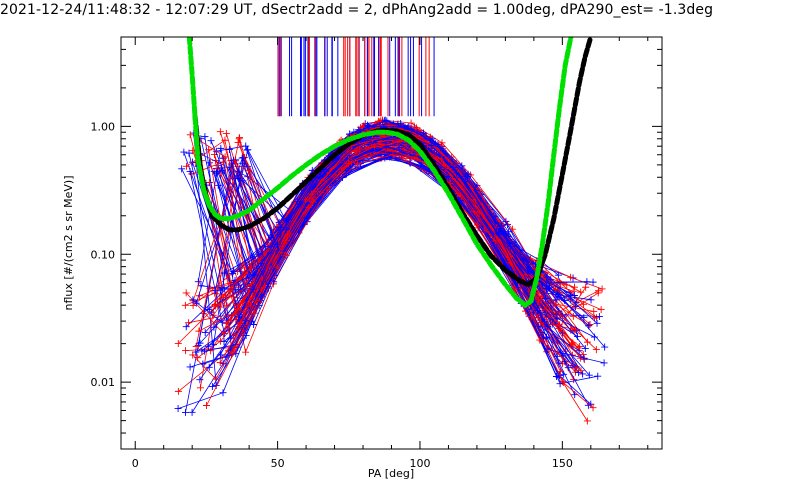 Image resolution: width=800 pixels, height=500 pixels. I want to click on x-tick-label: 150, so click(562, 463).